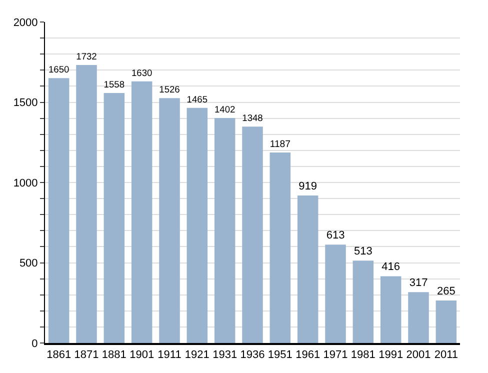 The height and width of the screenshot is (373, 488). I want to click on x-tick-label: 1951, so click(280, 354).